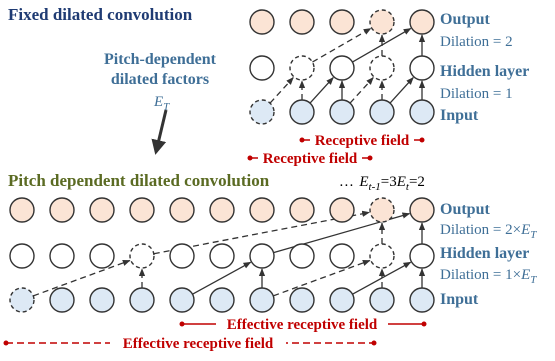 The width and height of the screenshot is (555, 361). Describe the element at coordinates (465, 209) in the screenshot. I see `bottom-output-label: Output` at that location.